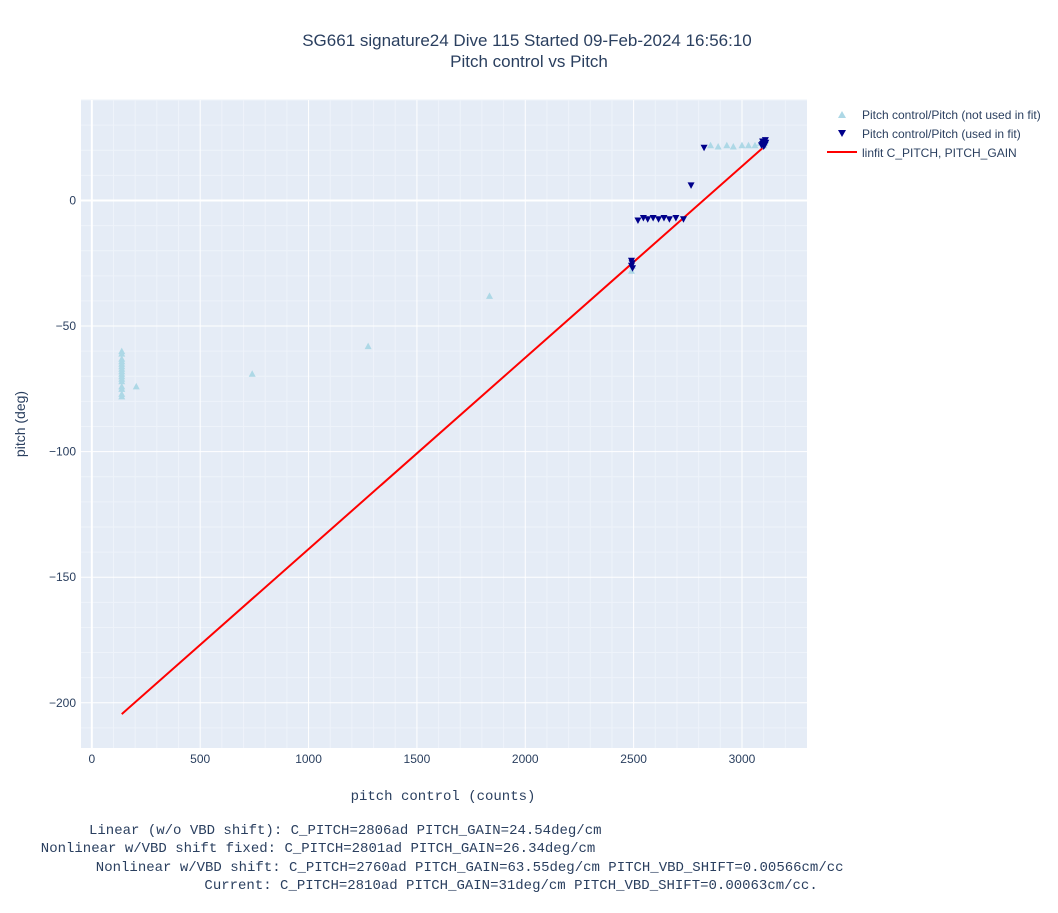 Image resolution: width=1058 pixels, height=913 pixels. Describe the element at coordinates (20, 424) in the screenshot. I see `y-axis-label: pitch (deg)` at that location.